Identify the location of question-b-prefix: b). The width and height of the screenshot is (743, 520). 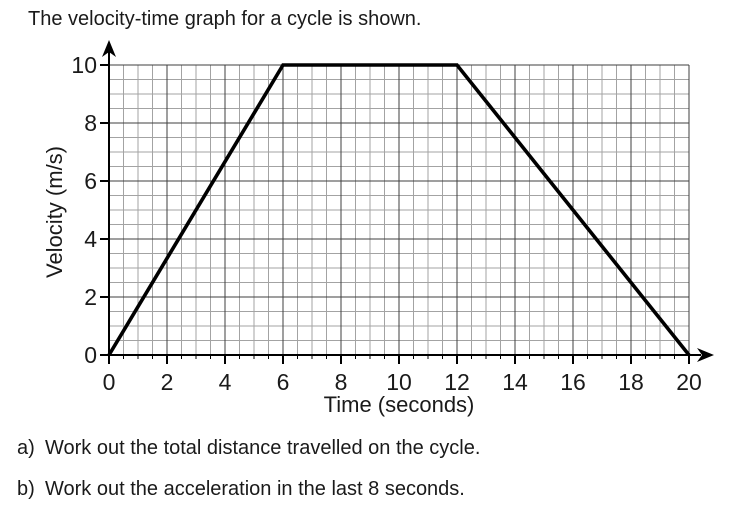
(26, 489).